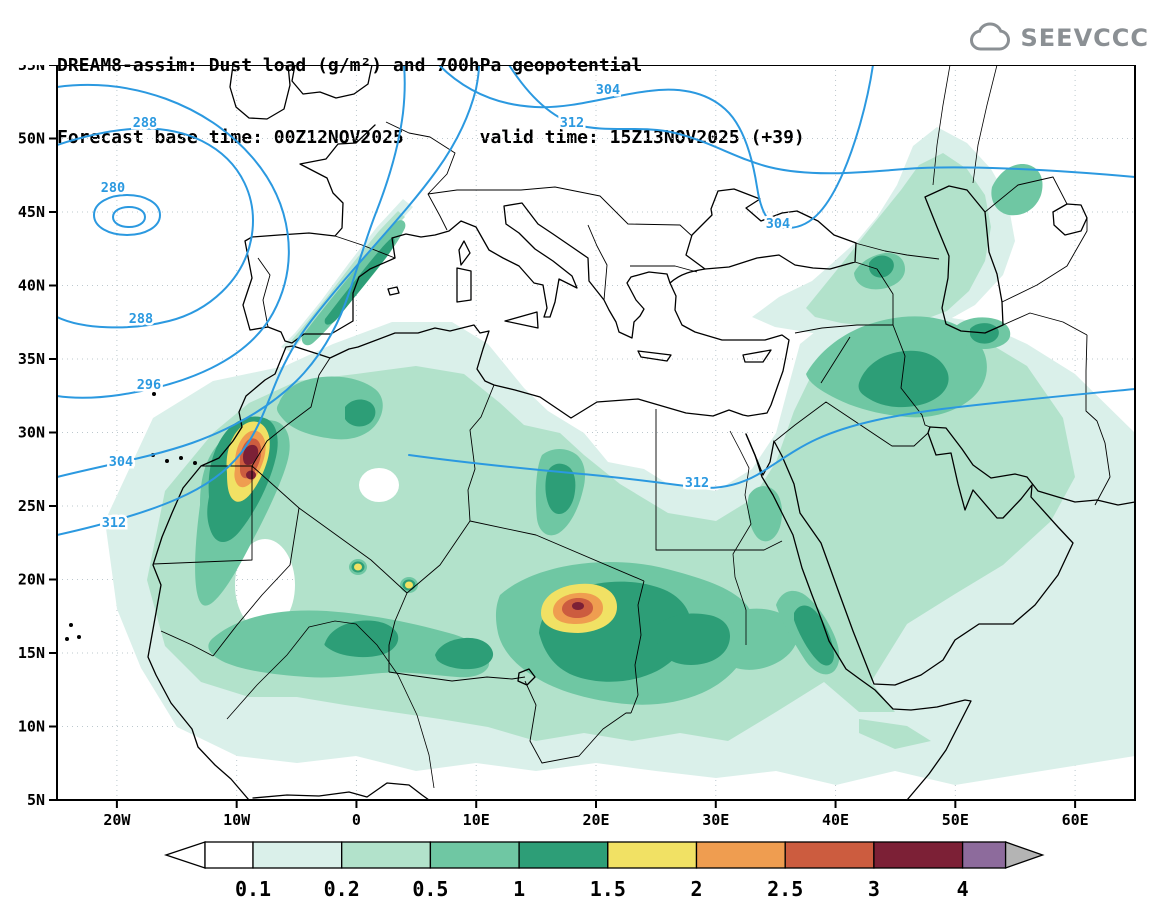 The width and height of the screenshot is (1165, 907). I want to click on contour-line-304-east, so click(656, 147).